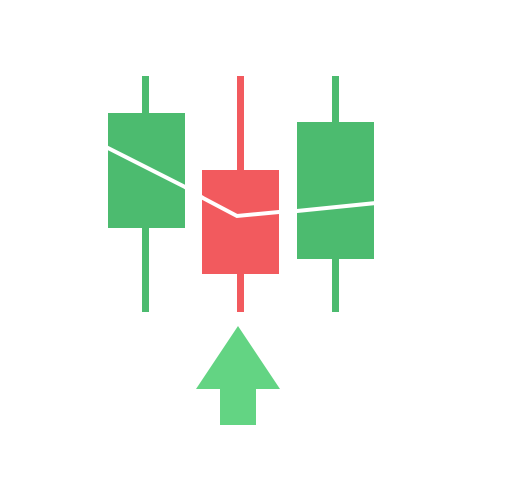 The image size is (510, 499). What do you see at coordinates (335, 284) in the screenshot?
I see `candle-3-lower-wick` at bounding box center [335, 284].